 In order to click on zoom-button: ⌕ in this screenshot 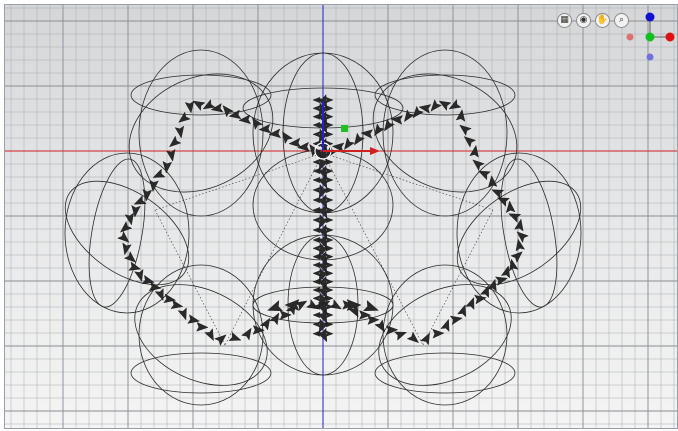, I will do `click(621, 20)`.